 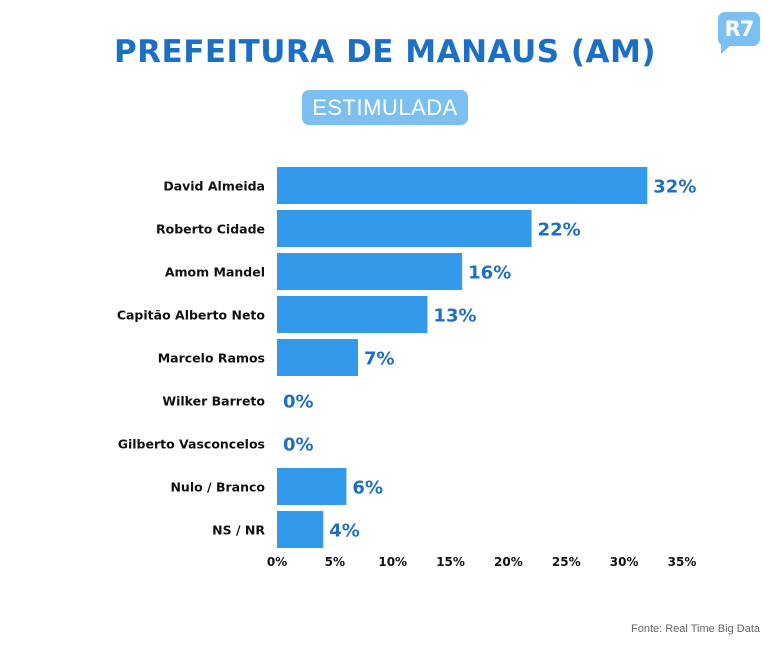 I want to click on category-label: Amom Mandel, so click(x=215, y=272).